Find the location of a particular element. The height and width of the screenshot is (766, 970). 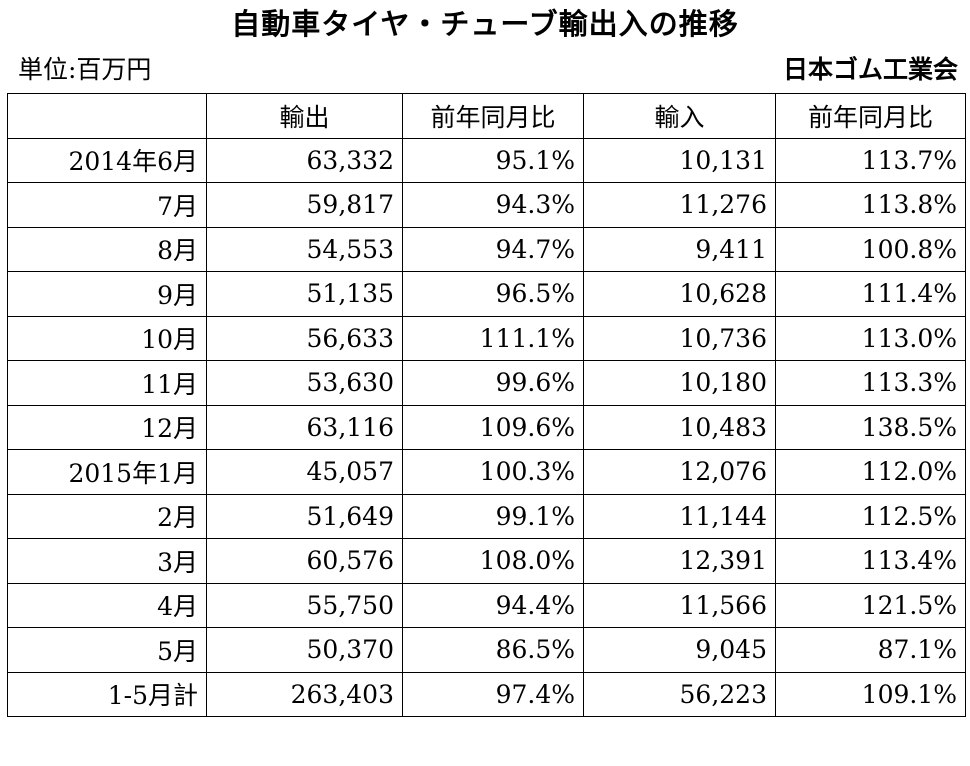

export-cell: 50,370 is located at coordinates (304, 650).